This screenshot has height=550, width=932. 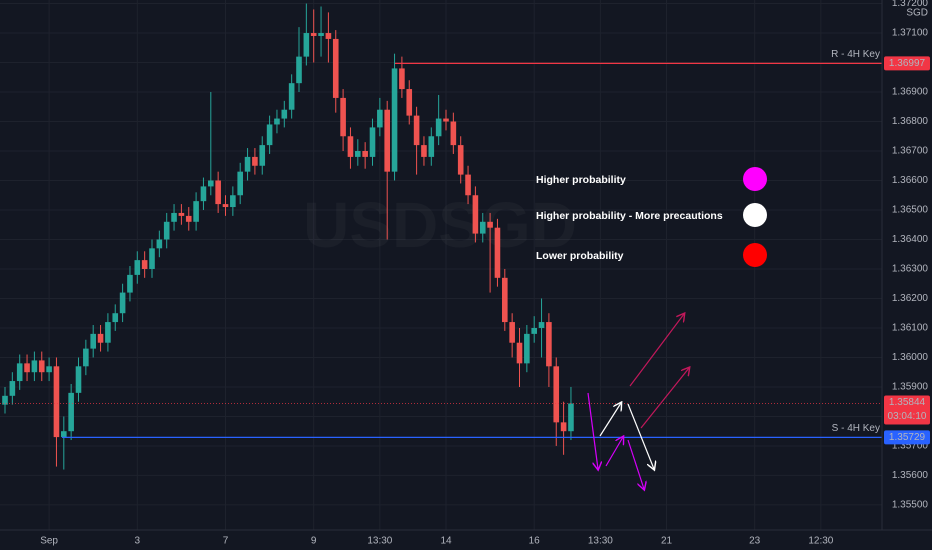 What do you see at coordinates (820, 541) in the screenshot?
I see `x-tick-label: 12:30` at bounding box center [820, 541].